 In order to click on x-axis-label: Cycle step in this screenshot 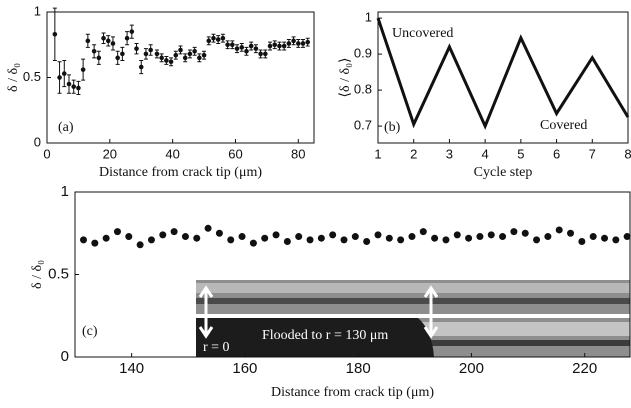, I will do `click(503, 172)`.